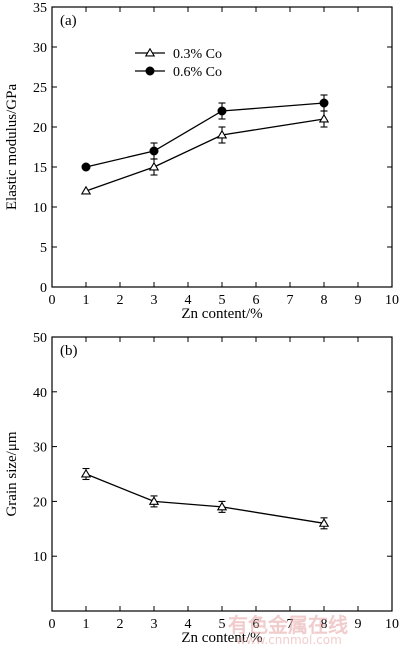  What do you see at coordinates (69, 351) in the screenshot?
I see `panel-label: (b)` at bounding box center [69, 351].